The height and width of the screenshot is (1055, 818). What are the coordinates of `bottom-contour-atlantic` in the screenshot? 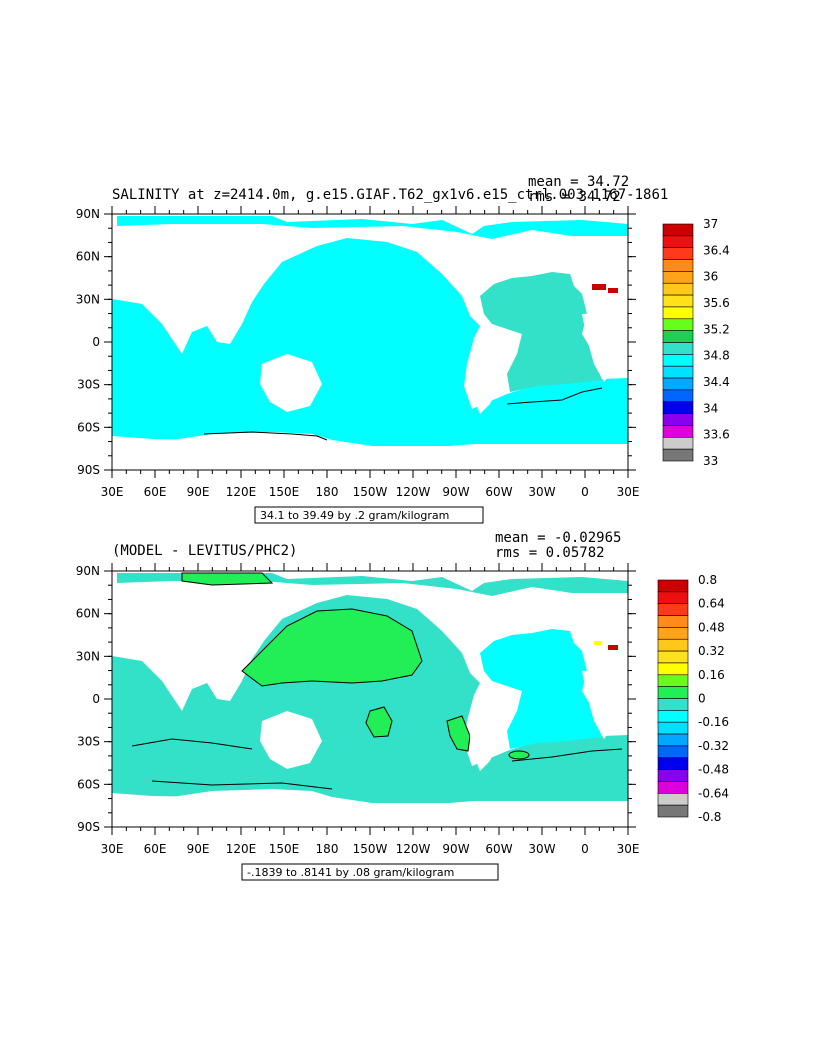 It's located at (567, 755).